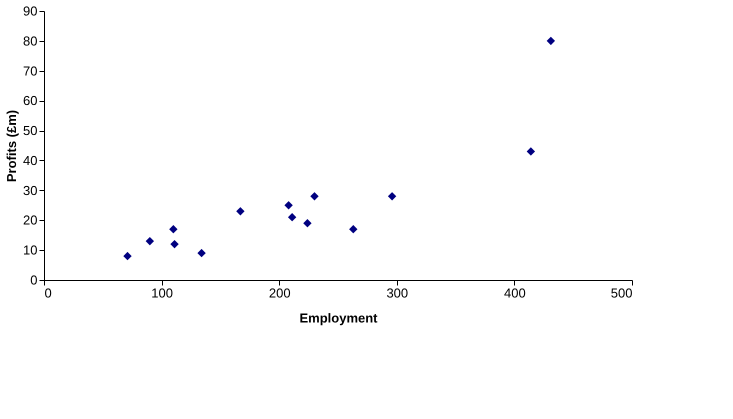  Describe the element at coordinates (34, 280) in the screenshot. I see `y-tick-label: 0` at that location.